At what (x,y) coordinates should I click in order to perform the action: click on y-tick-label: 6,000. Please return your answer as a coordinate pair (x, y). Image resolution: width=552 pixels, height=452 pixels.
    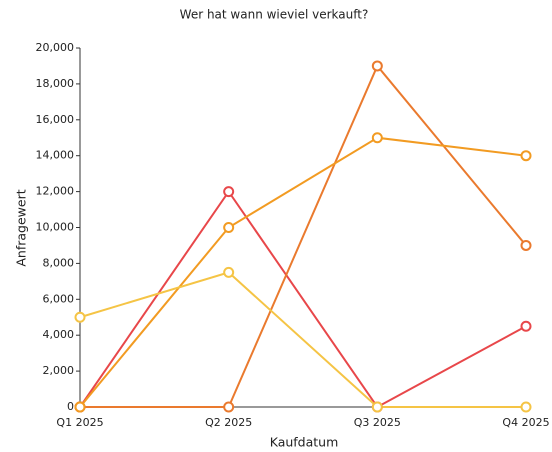
    Looking at the image, I should click on (59, 298).